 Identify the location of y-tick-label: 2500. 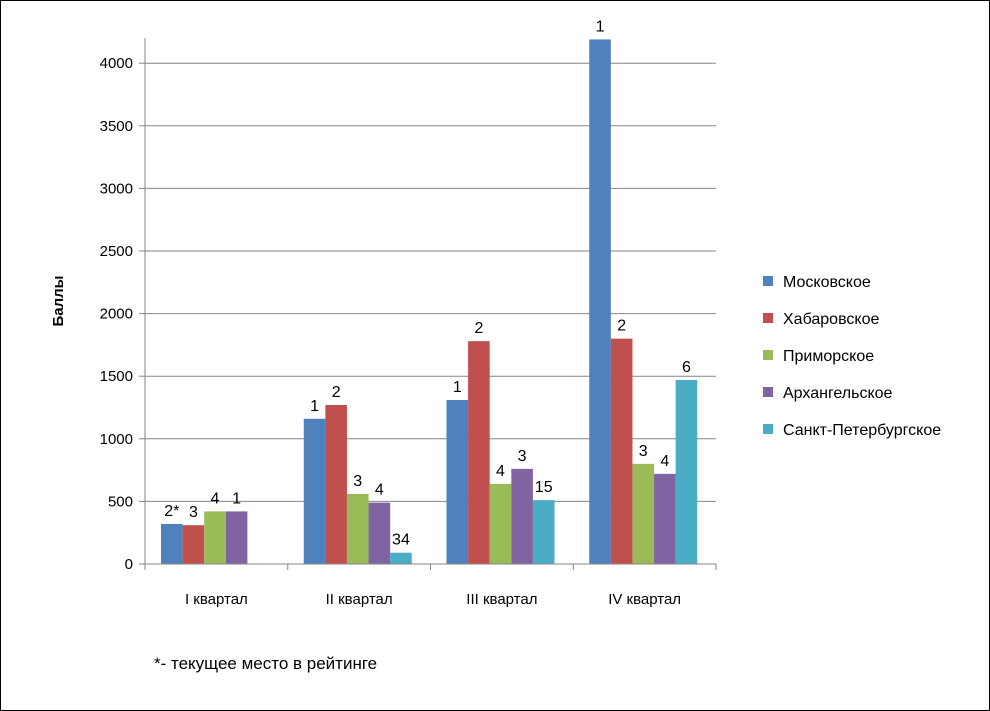
(116, 251).